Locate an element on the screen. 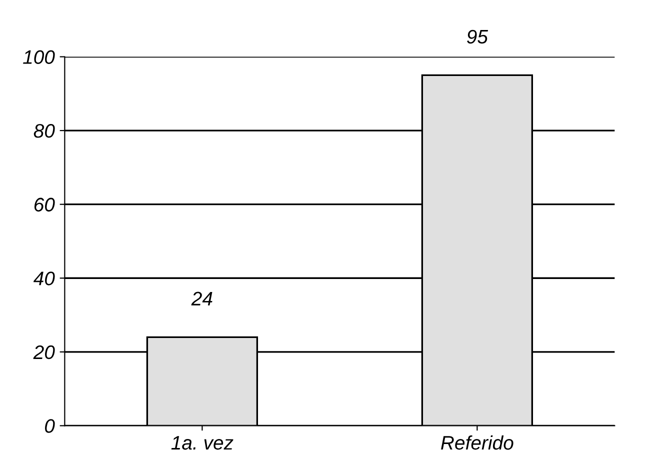  x-tick-label: 1a. vez is located at coordinates (202, 443).